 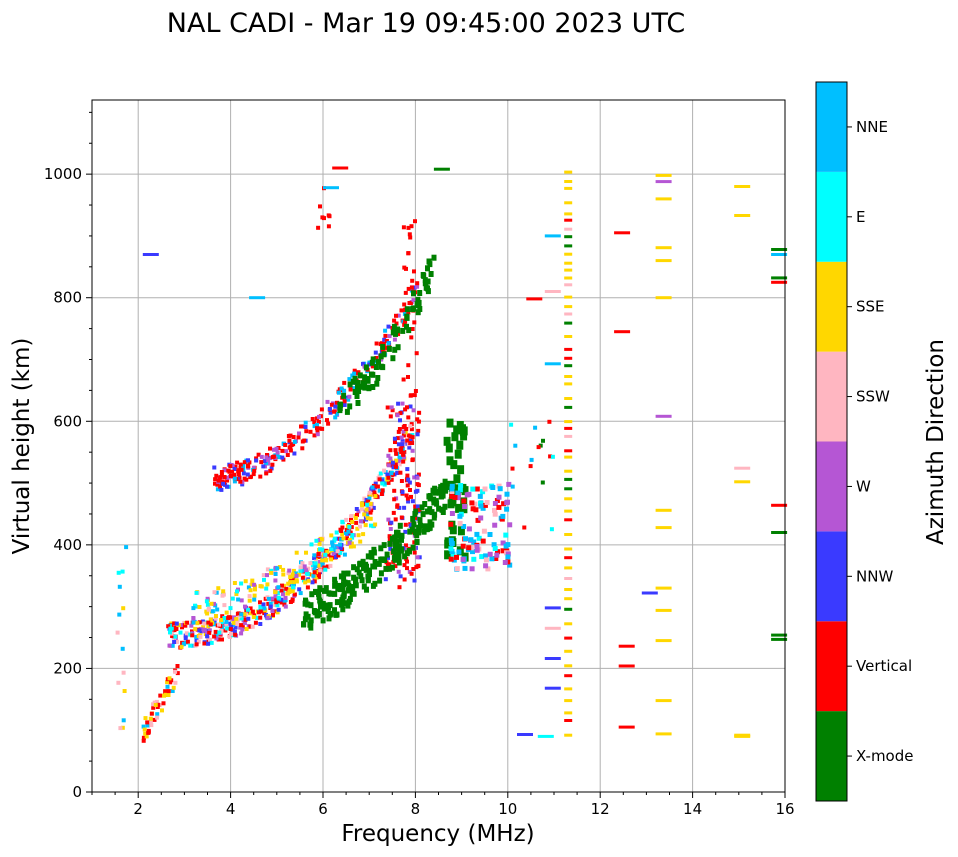 I want to click on colorbar-frame, so click(x=831, y=441).